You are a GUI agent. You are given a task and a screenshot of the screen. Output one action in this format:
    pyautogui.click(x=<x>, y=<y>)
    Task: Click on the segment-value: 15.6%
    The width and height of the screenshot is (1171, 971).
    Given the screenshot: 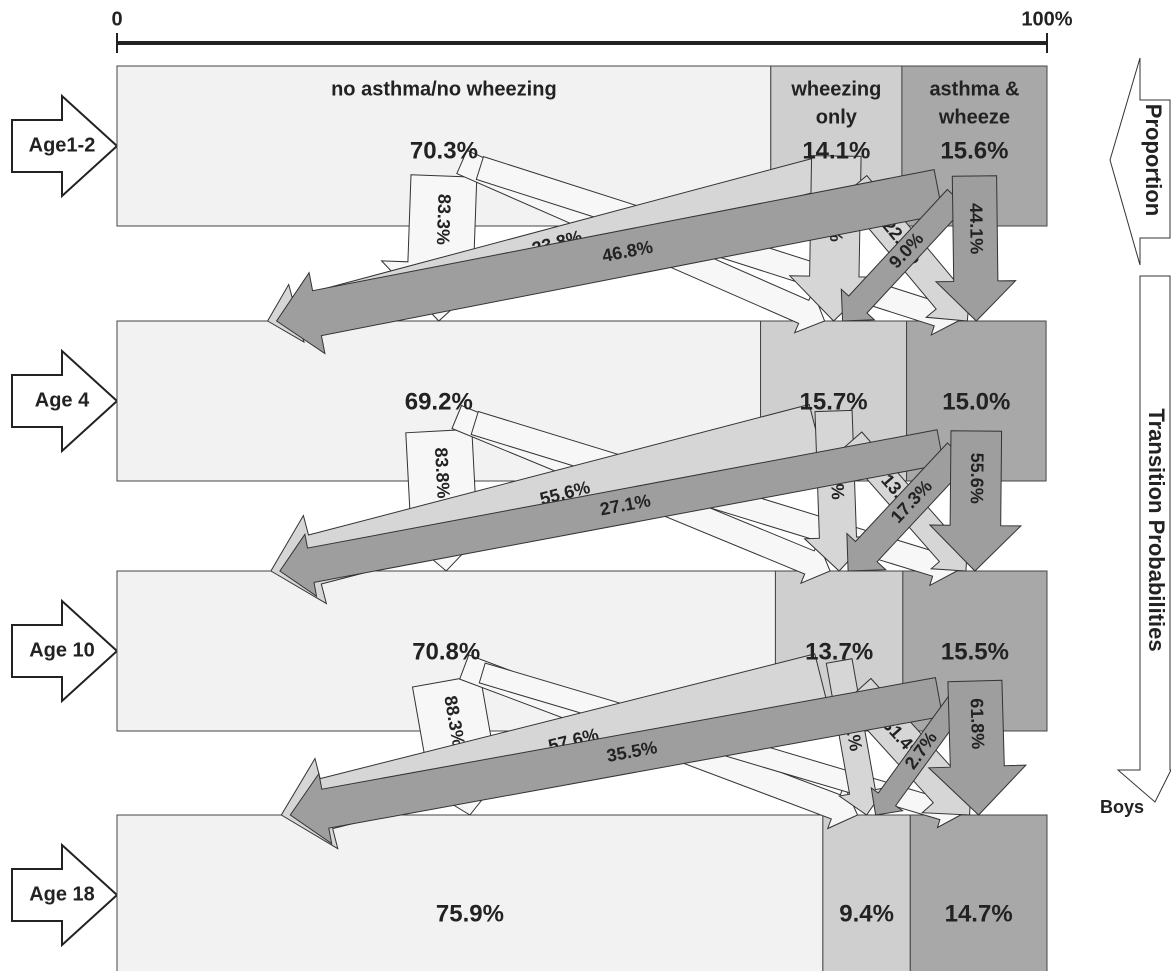 What is the action you would take?
    pyautogui.click(x=974, y=150)
    